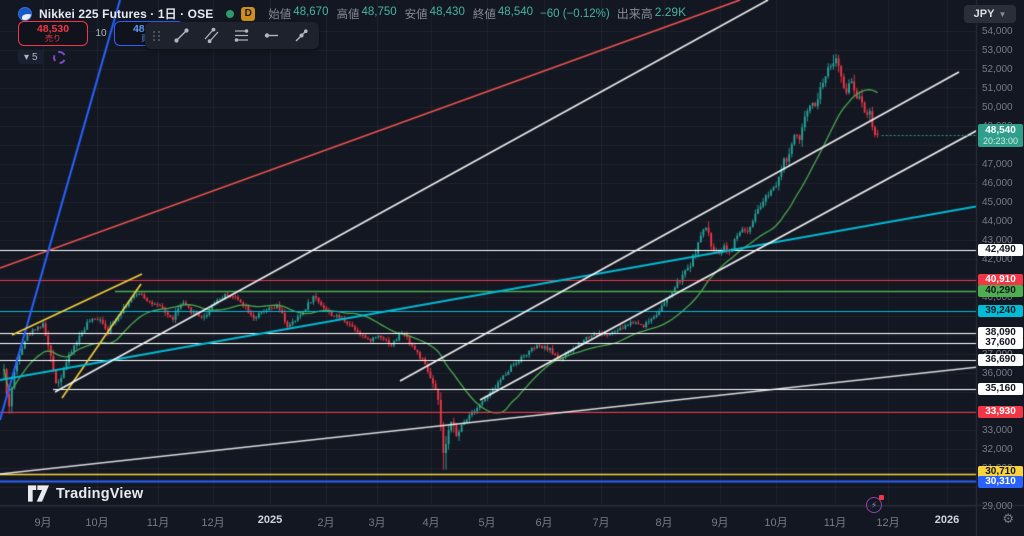 The width and height of the screenshot is (1024, 536). I want to click on quantity-dropdown: ▾ 5, so click(31, 57).